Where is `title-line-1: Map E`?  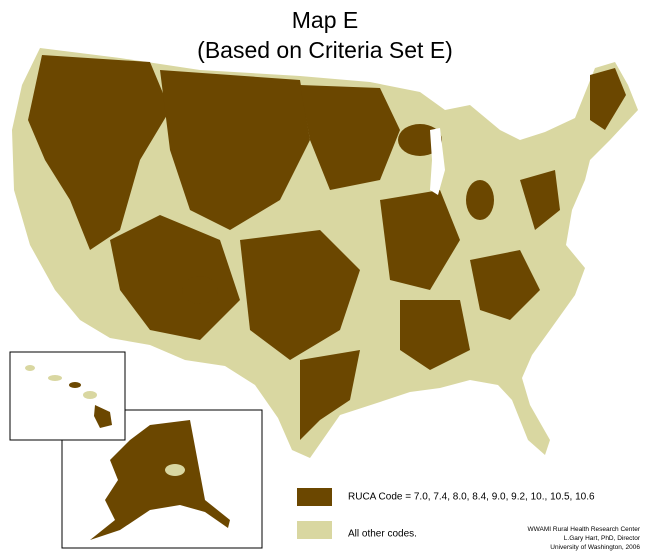
title-line-1: Map E is located at coordinates (325, 20).